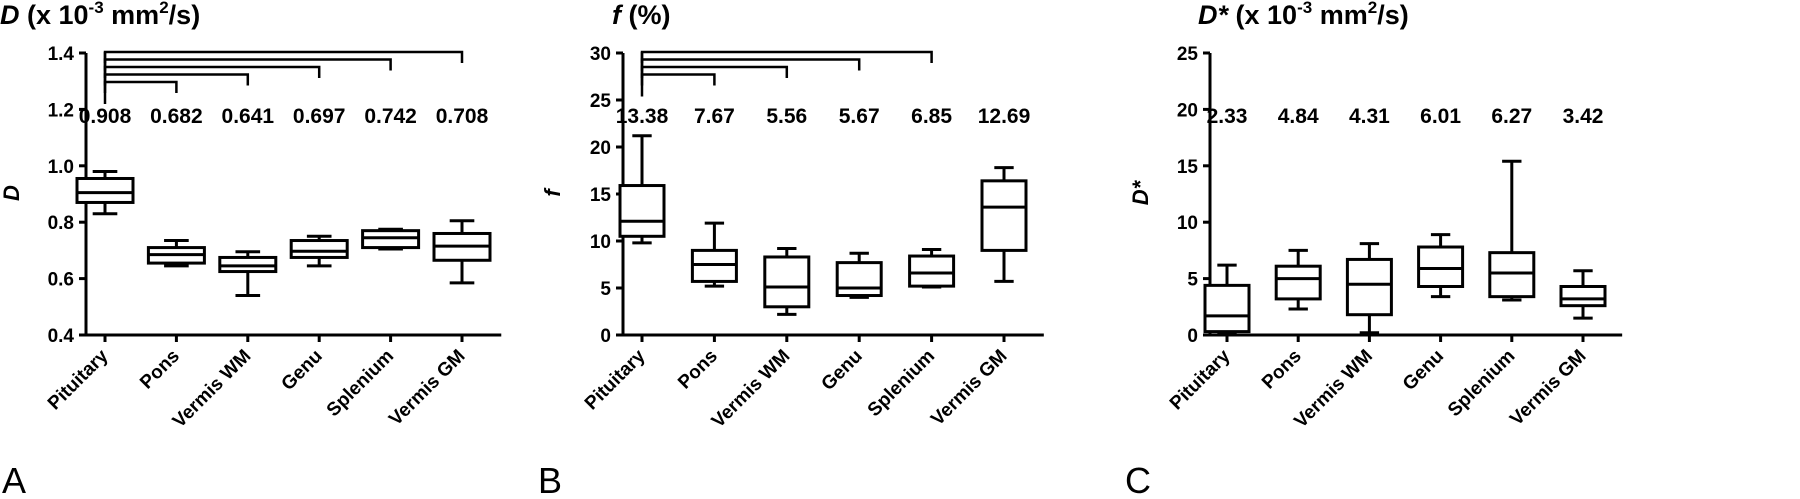 This screenshot has height=499, width=1800. Describe the element at coordinates (61, 167) in the screenshot. I see `y-tick-label: 1.0` at that location.